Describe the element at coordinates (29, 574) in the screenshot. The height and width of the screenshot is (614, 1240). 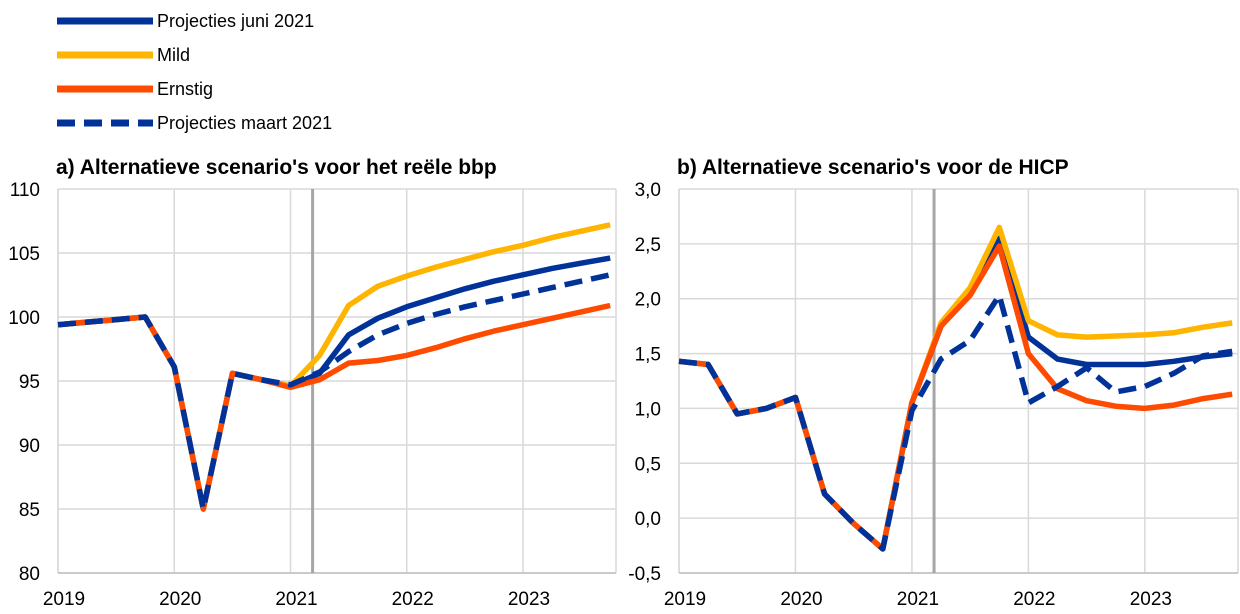
I see `y-tick-label: 80` at that location.